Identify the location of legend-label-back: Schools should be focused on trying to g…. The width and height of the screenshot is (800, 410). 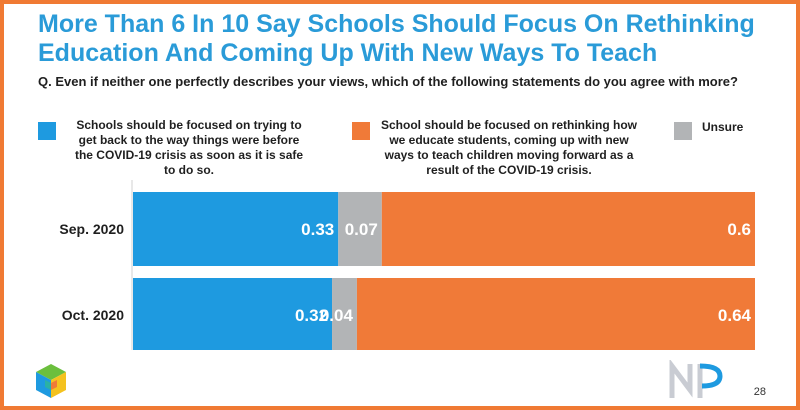
(189, 147).